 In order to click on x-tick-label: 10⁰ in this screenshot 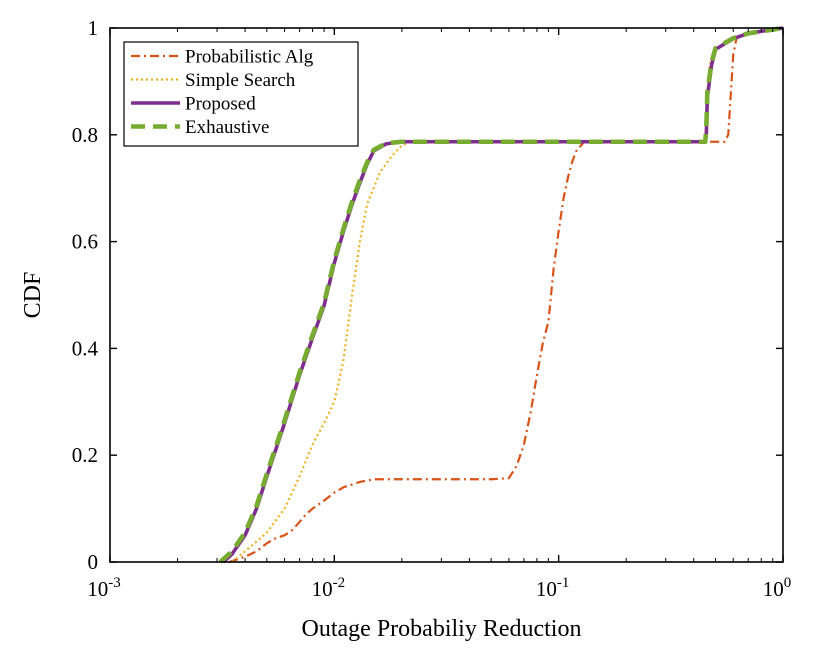, I will do `click(777, 588)`.